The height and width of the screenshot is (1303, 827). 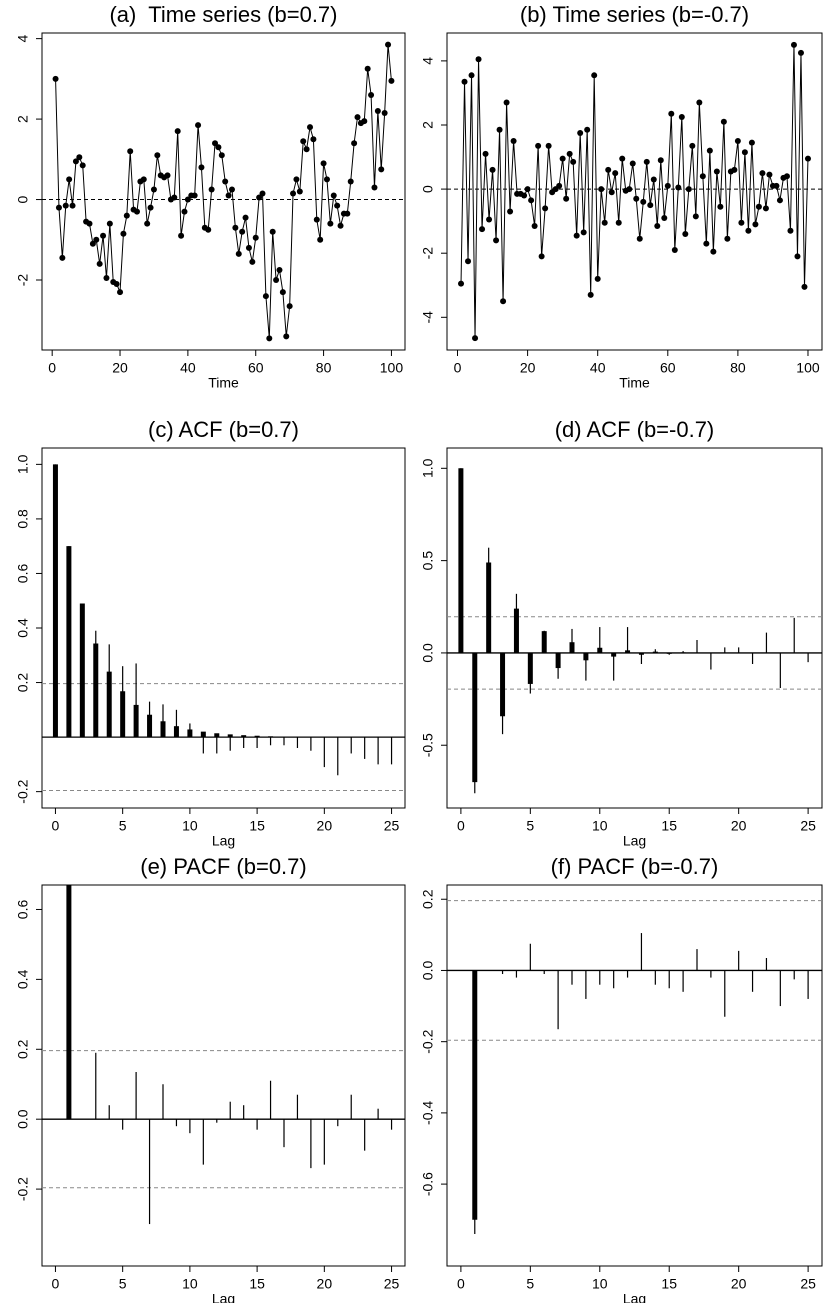 What do you see at coordinates (256, 368) in the screenshot?
I see `x-tick-label: 60` at bounding box center [256, 368].